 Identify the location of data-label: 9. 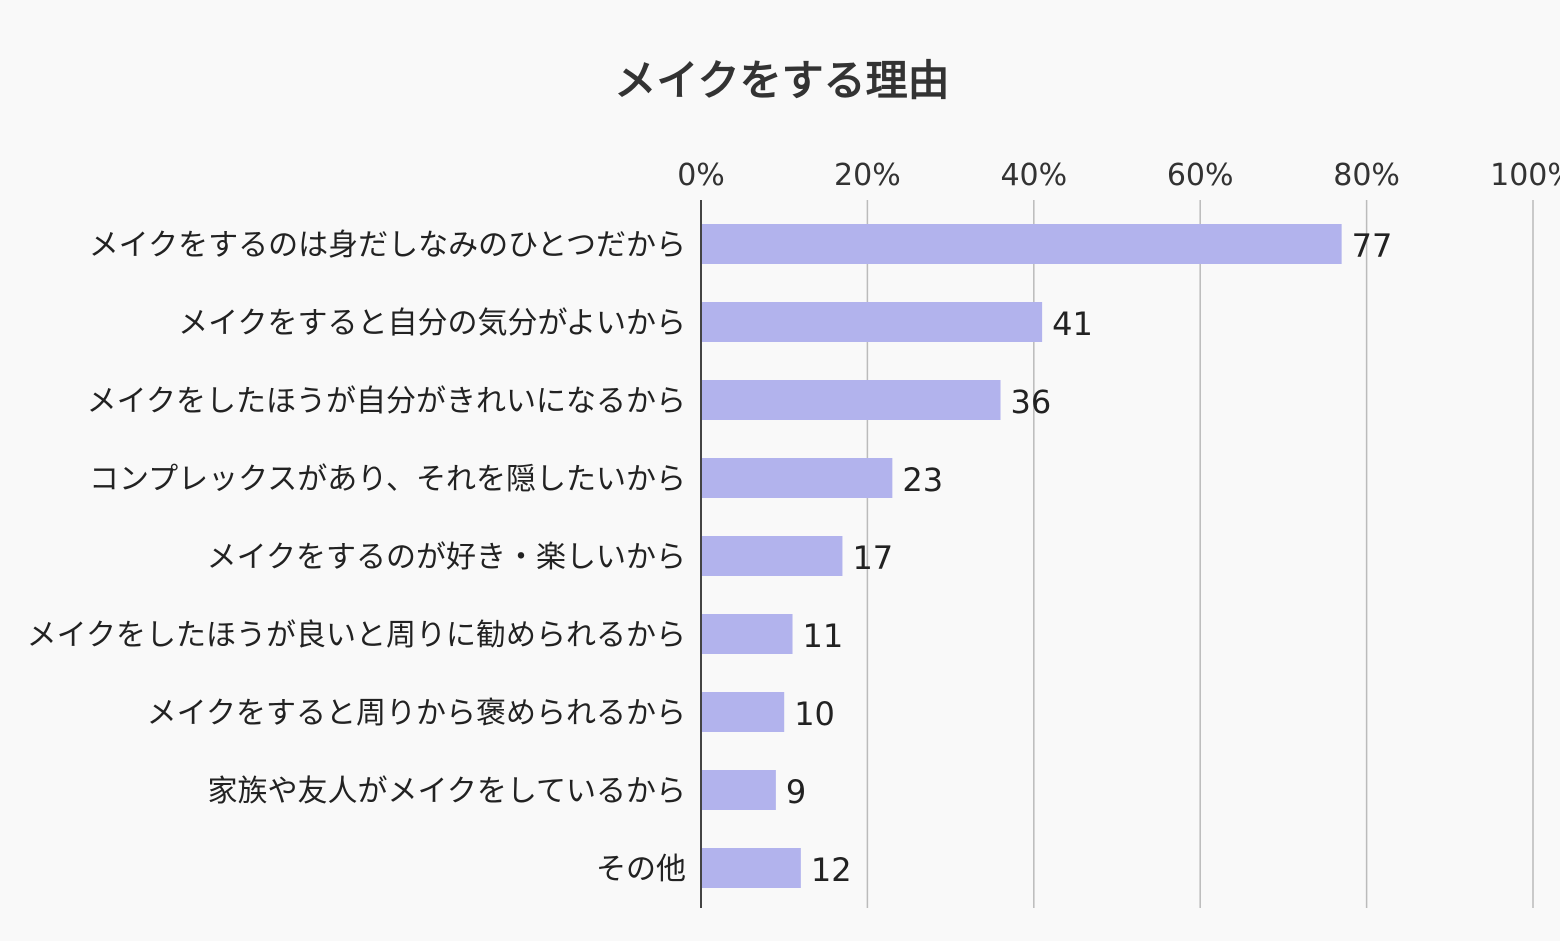
(796, 792).